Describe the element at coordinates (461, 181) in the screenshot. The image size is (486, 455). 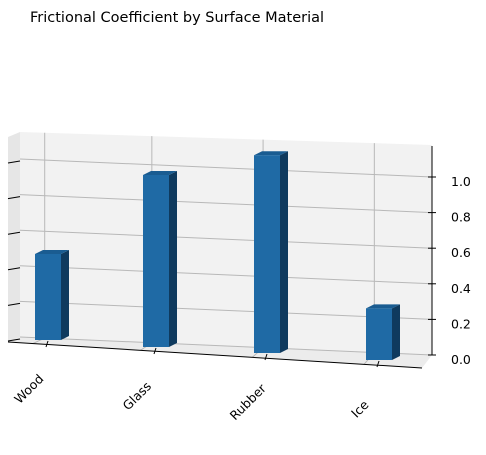
I see `z-tick-label: 1.0` at that location.